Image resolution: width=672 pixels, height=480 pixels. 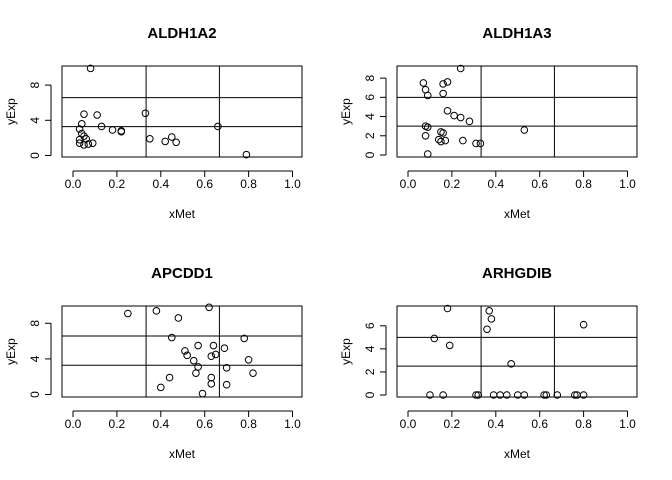 I want to click on panel-title: ALDH1A2, so click(x=181, y=33).